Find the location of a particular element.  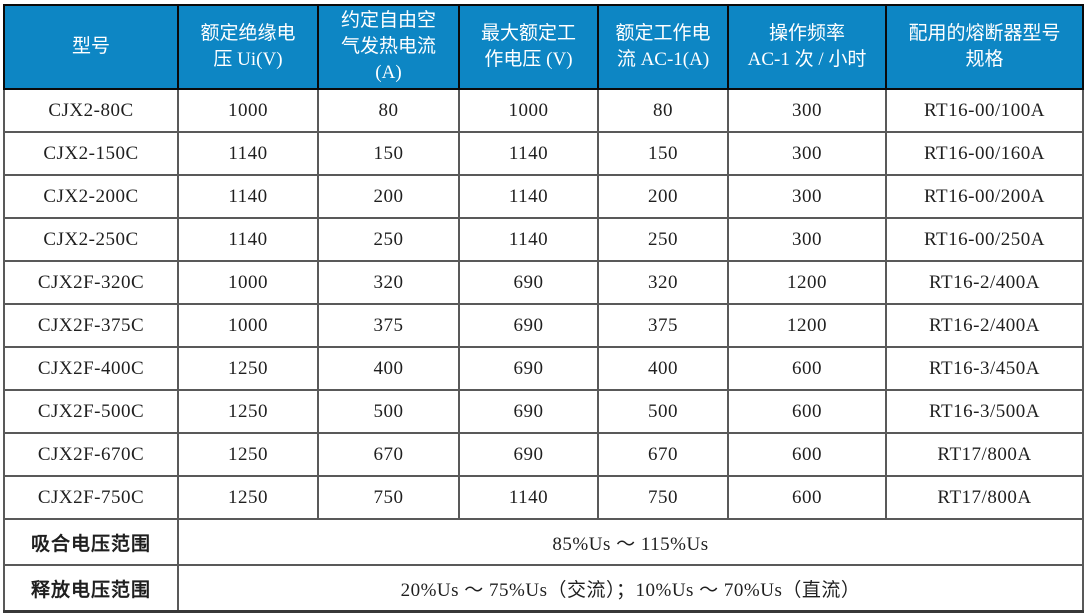

table-row: CJX2-200C 1140 200 1140 200 300 RT16-00/200A is located at coordinates (543, 196).